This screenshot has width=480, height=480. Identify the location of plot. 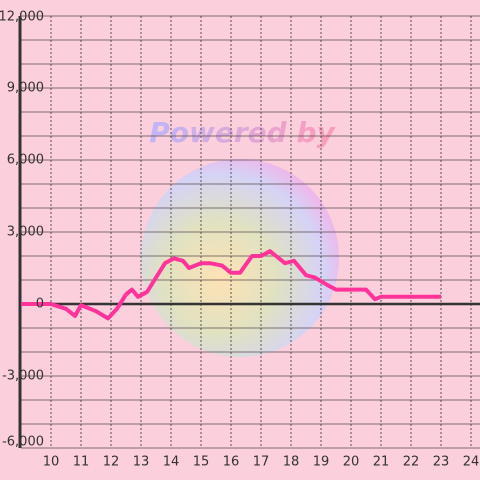
(231, 285).